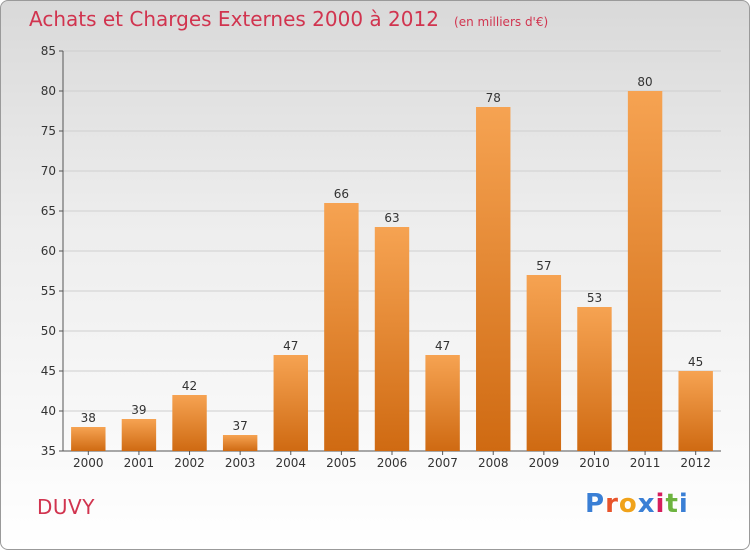 This screenshot has height=550, width=750. I want to click on logo-letter: t, so click(672, 504).